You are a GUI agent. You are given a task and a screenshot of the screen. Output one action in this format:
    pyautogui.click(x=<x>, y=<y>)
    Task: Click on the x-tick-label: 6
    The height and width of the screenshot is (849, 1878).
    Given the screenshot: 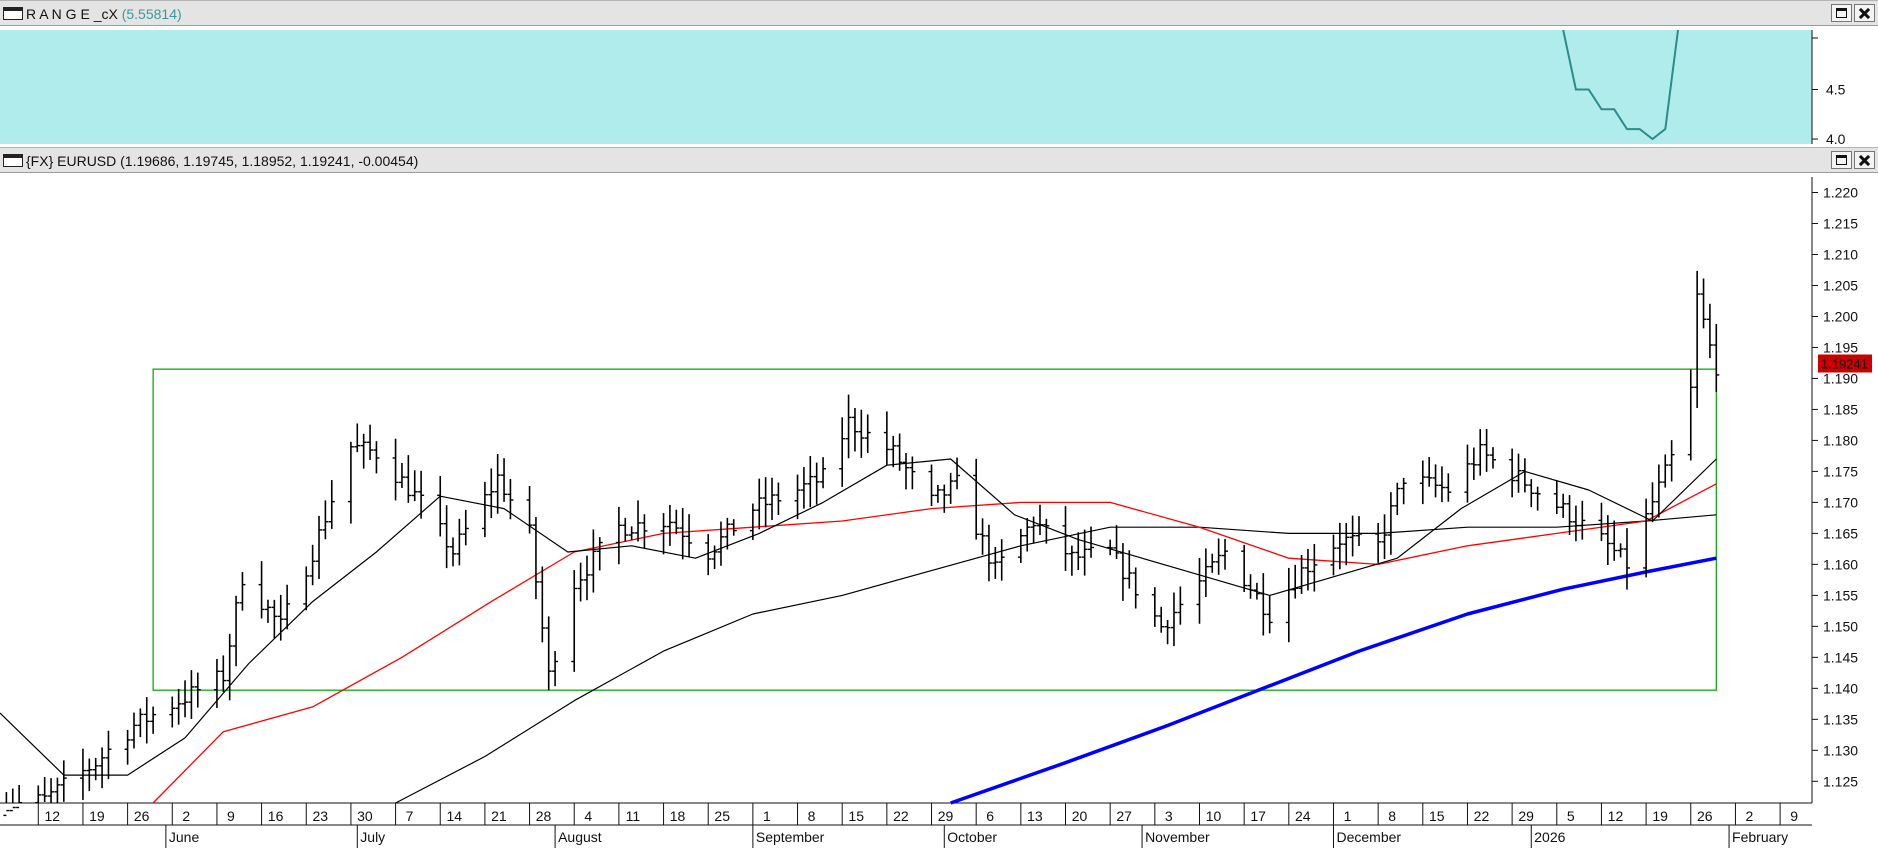 What is the action you would take?
    pyautogui.click(x=990, y=816)
    